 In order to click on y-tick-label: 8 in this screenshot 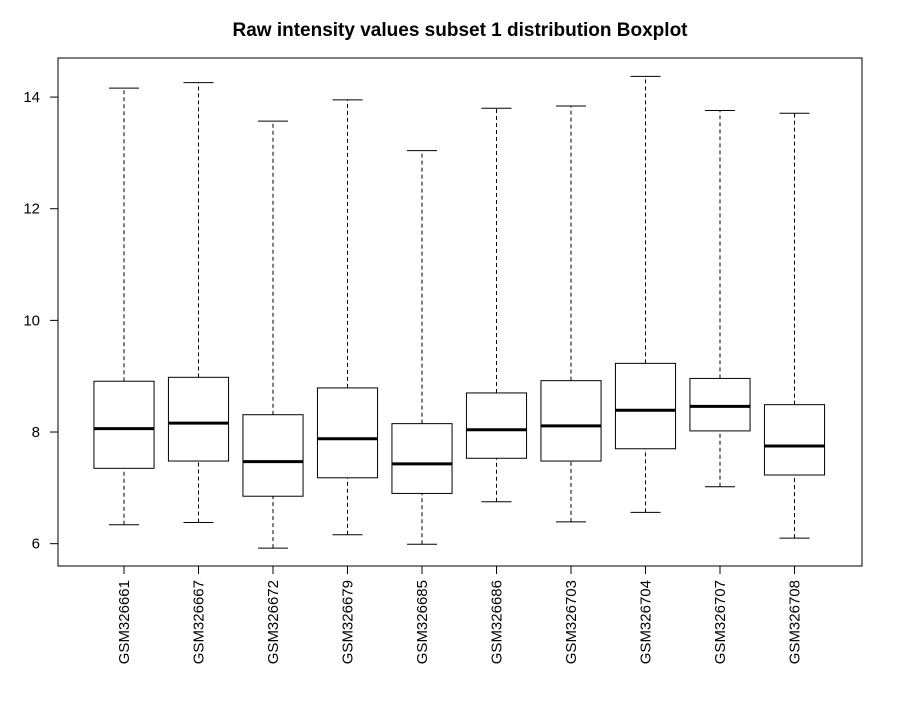, I will do `click(36, 432)`.